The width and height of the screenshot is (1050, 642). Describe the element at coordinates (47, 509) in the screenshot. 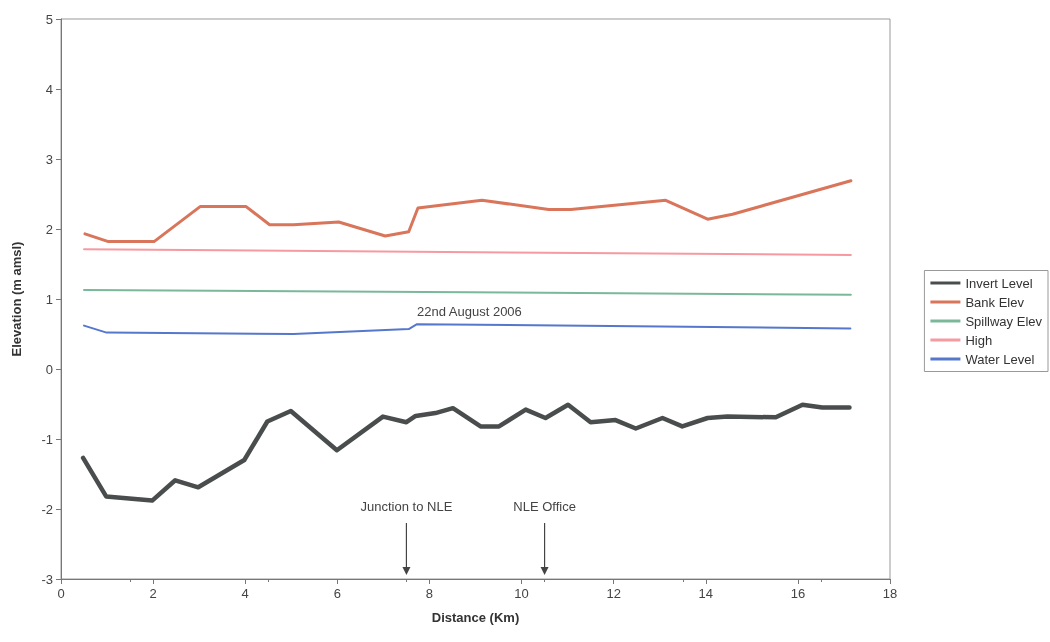

I see `y-tick-label: -2` at that location.